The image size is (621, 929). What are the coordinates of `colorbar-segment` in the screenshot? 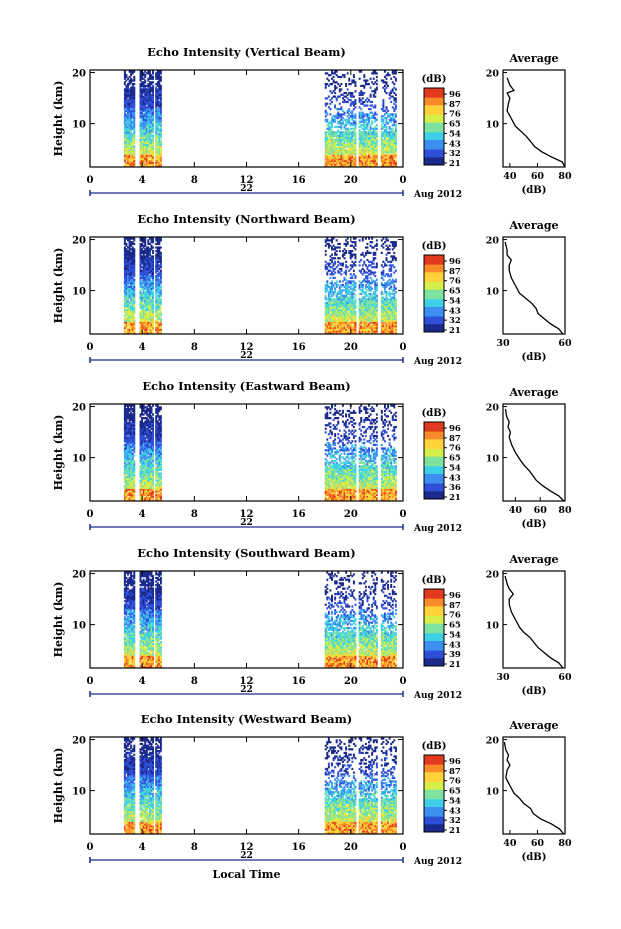 It's located at (434, 114).